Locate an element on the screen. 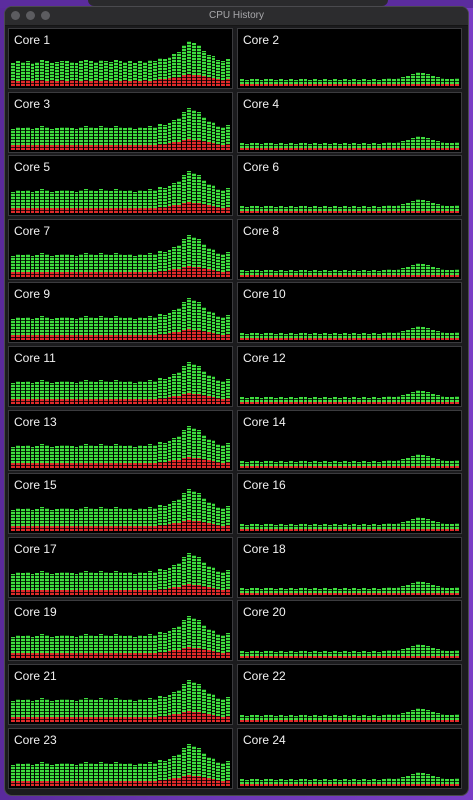  zoom-icon is located at coordinates (45, 15).